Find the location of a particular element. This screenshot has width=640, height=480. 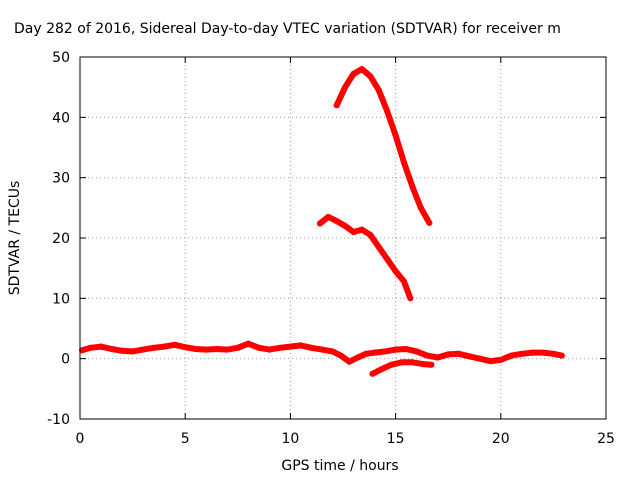

series-line-arc-a is located at coordinates (383, 146).